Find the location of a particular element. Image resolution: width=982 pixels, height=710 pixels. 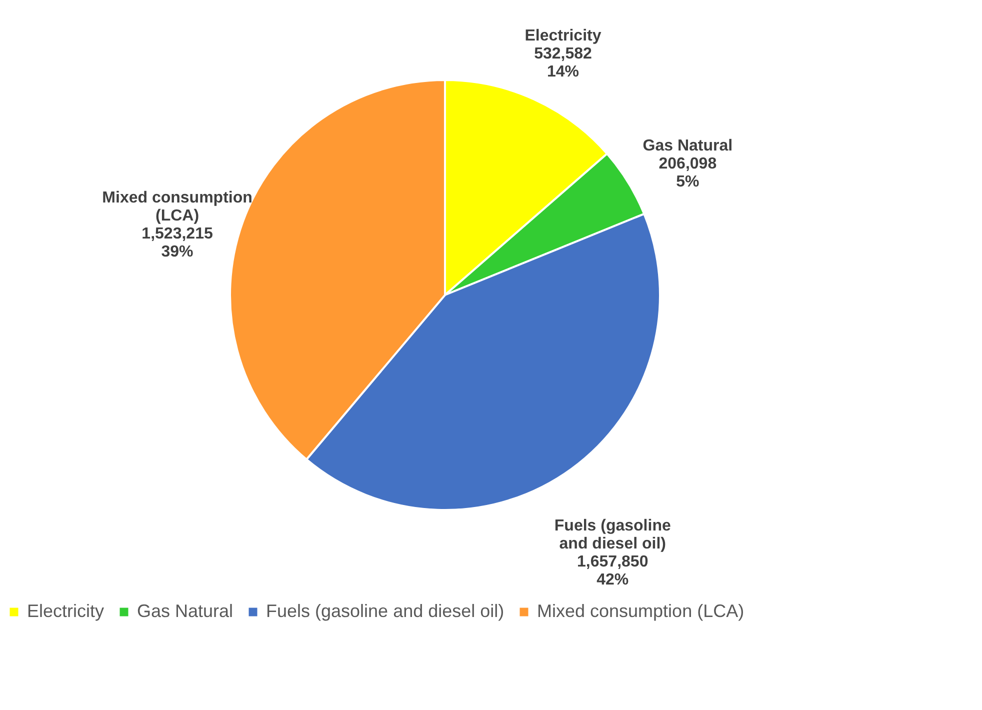

data-label: 1,657,850 42% is located at coordinates (612, 570).